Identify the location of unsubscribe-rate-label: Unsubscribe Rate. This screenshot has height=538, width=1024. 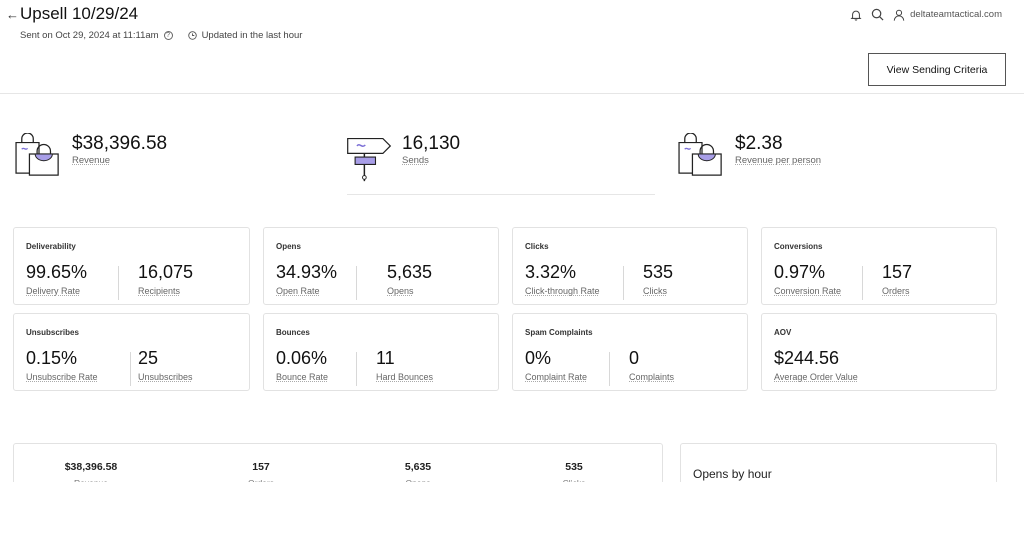
(62, 377).